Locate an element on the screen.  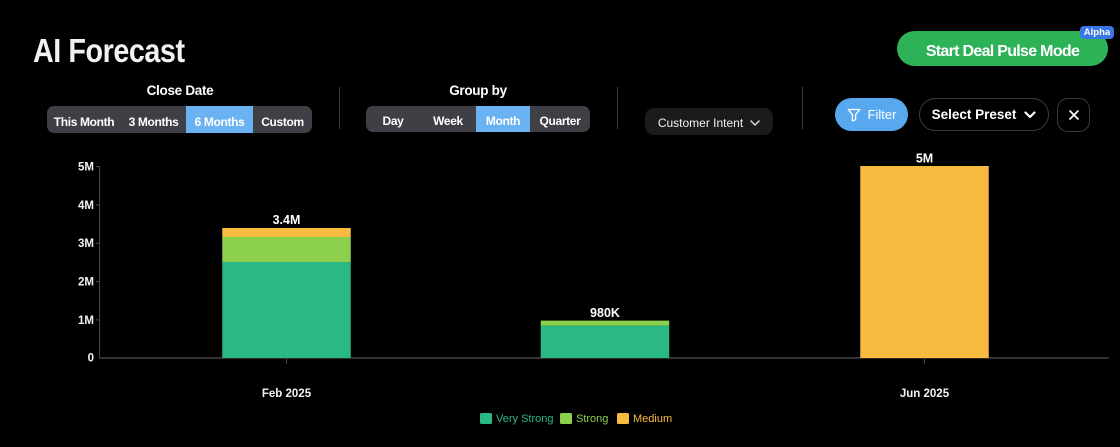
svg-text: 3M is located at coordinates (86, 244).